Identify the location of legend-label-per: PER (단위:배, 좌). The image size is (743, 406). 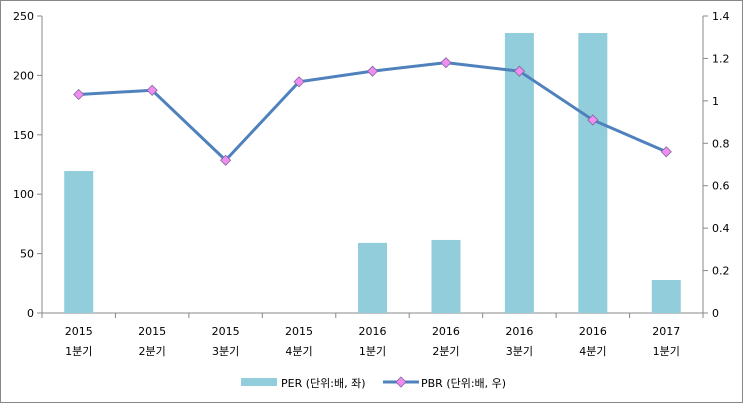
(323, 383).